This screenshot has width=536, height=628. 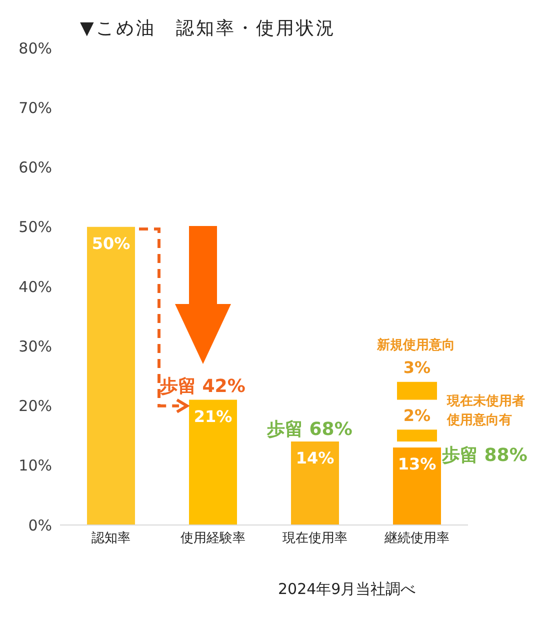 What do you see at coordinates (315, 538) in the screenshot?
I see `x-tick-label: 現在使用率` at bounding box center [315, 538].